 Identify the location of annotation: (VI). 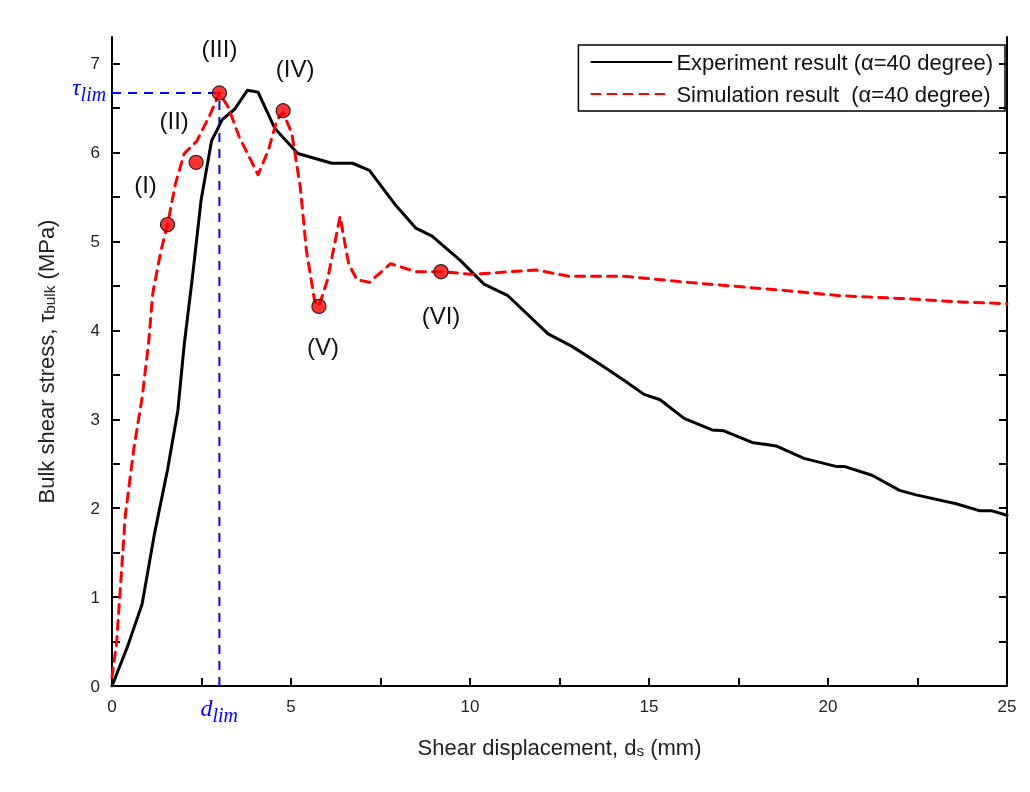
(441, 316).